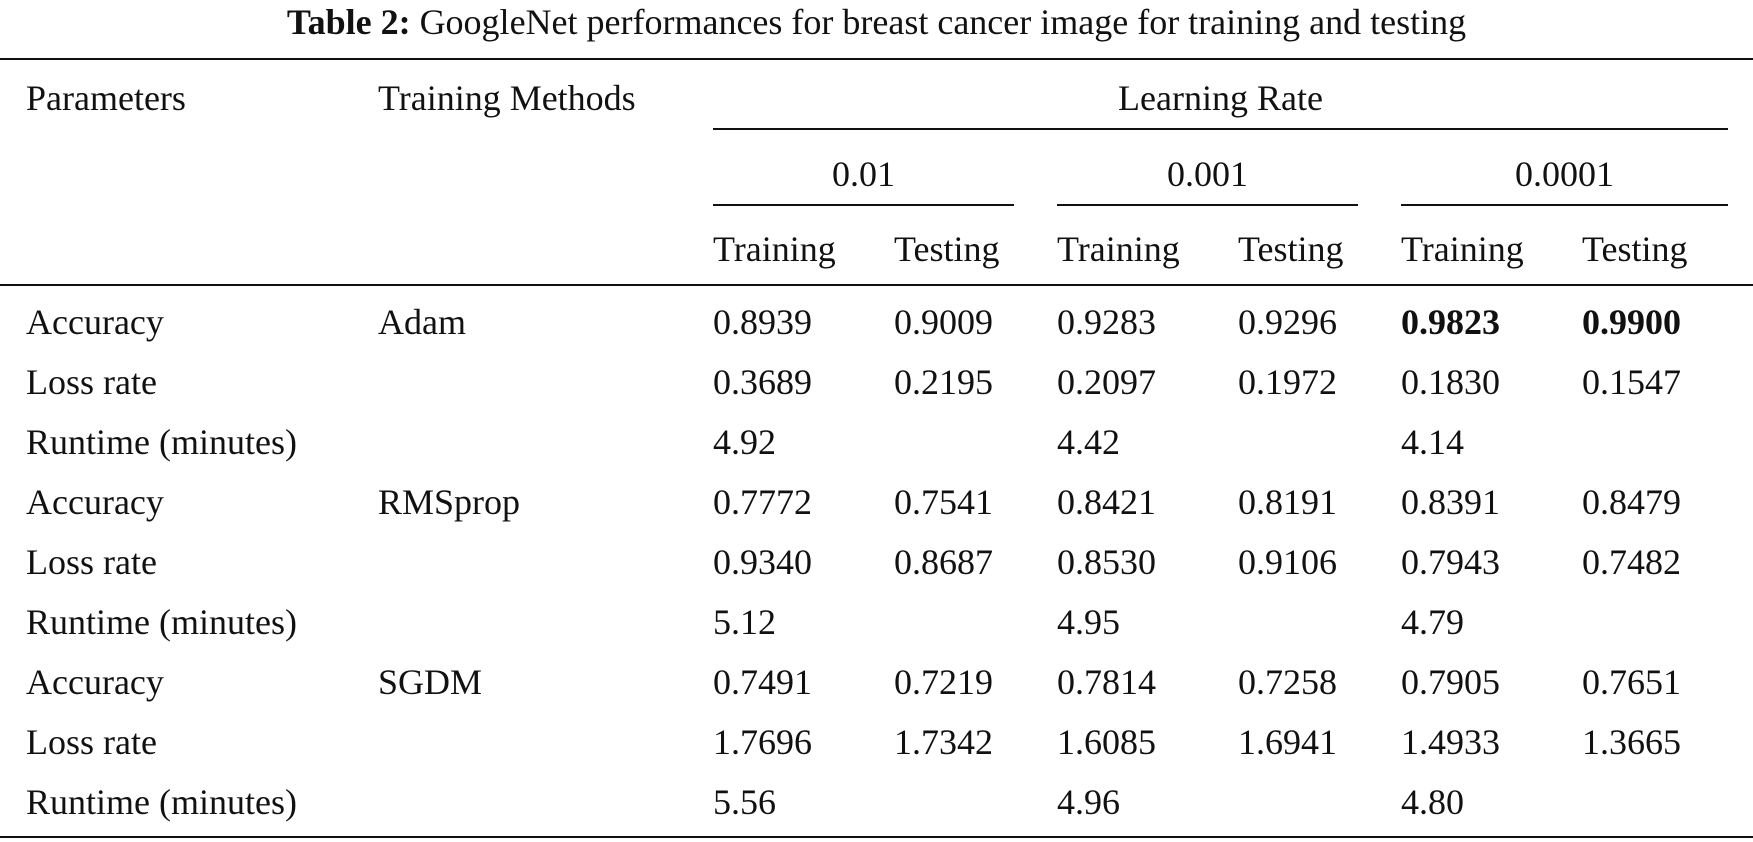 This screenshot has height=842, width=1753. I want to click on table-cell: 0.7651, so click(1631, 682).